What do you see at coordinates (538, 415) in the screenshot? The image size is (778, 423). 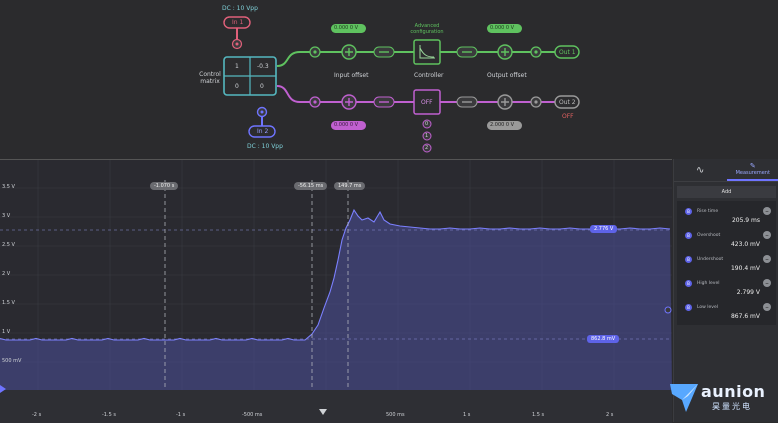 I see `x-tick: 1.5 s` at bounding box center [538, 415].